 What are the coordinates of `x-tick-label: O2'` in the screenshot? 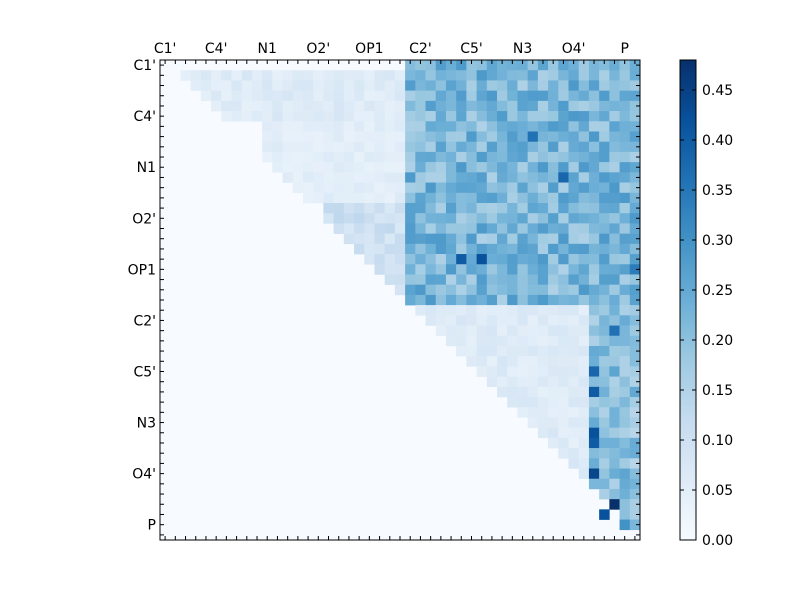 It's located at (318, 49).